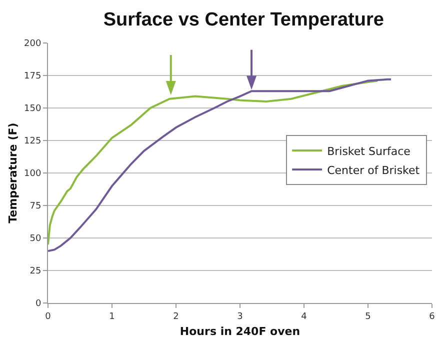 The height and width of the screenshot is (343, 443). Describe the element at coordinates (243, 19) in the screenshot. I see `chart-title: Surface vs Center Temperature` at that location.